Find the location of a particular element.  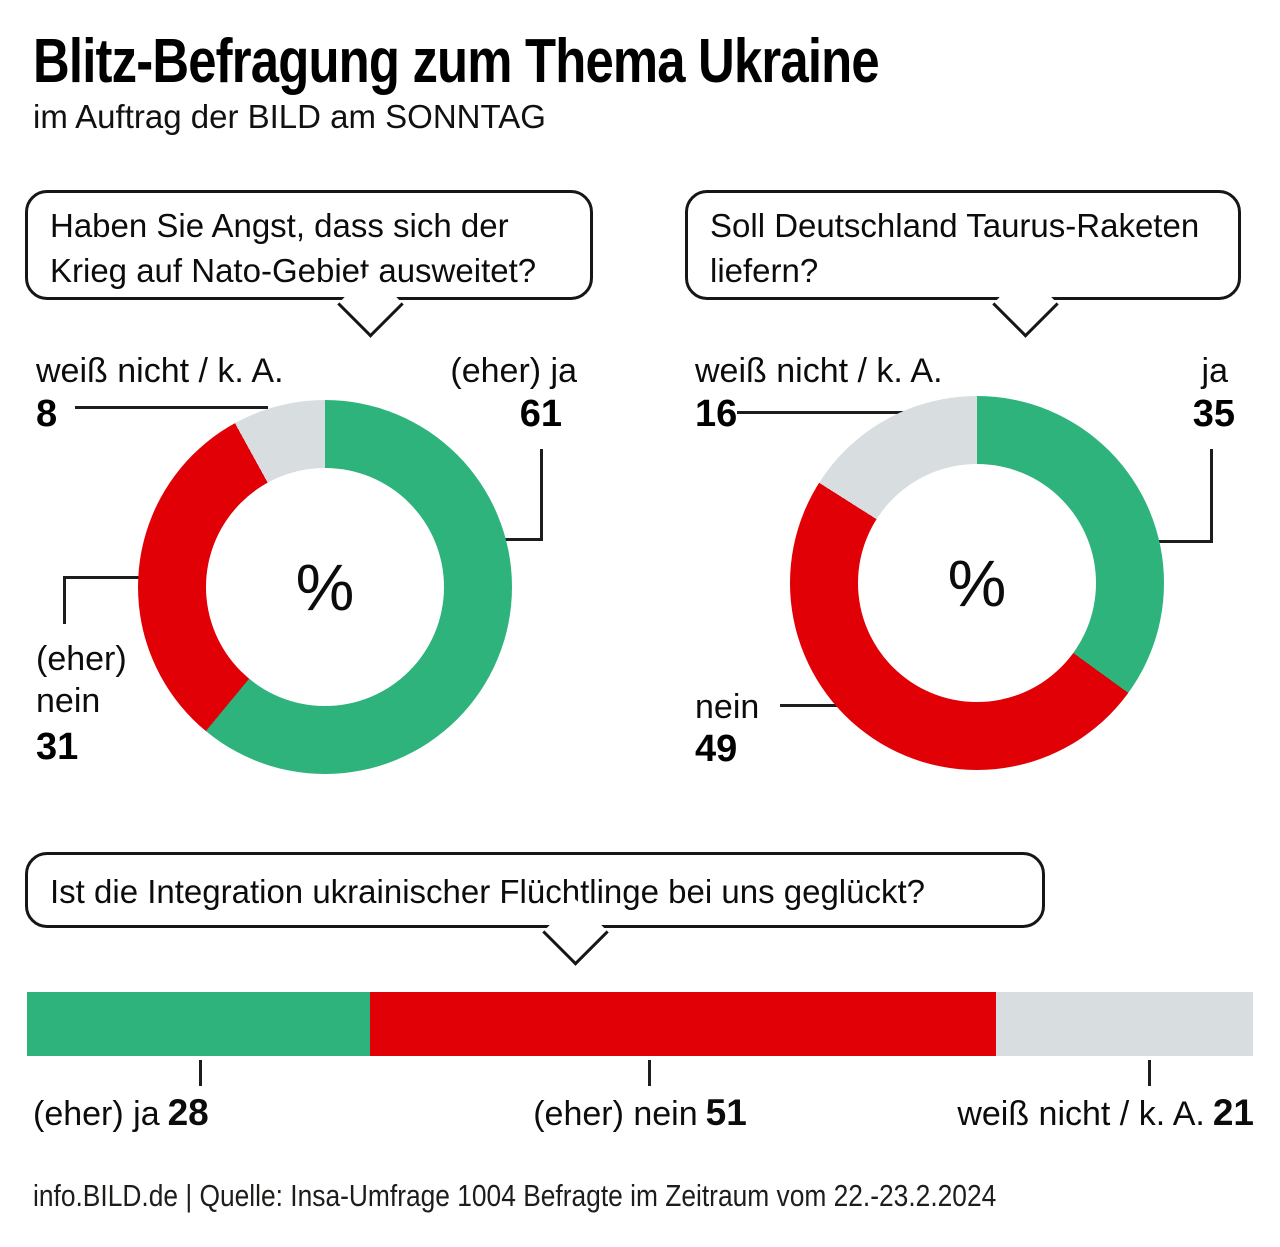

value-taurus-nein: 49 is located at coordinates (716, 749).